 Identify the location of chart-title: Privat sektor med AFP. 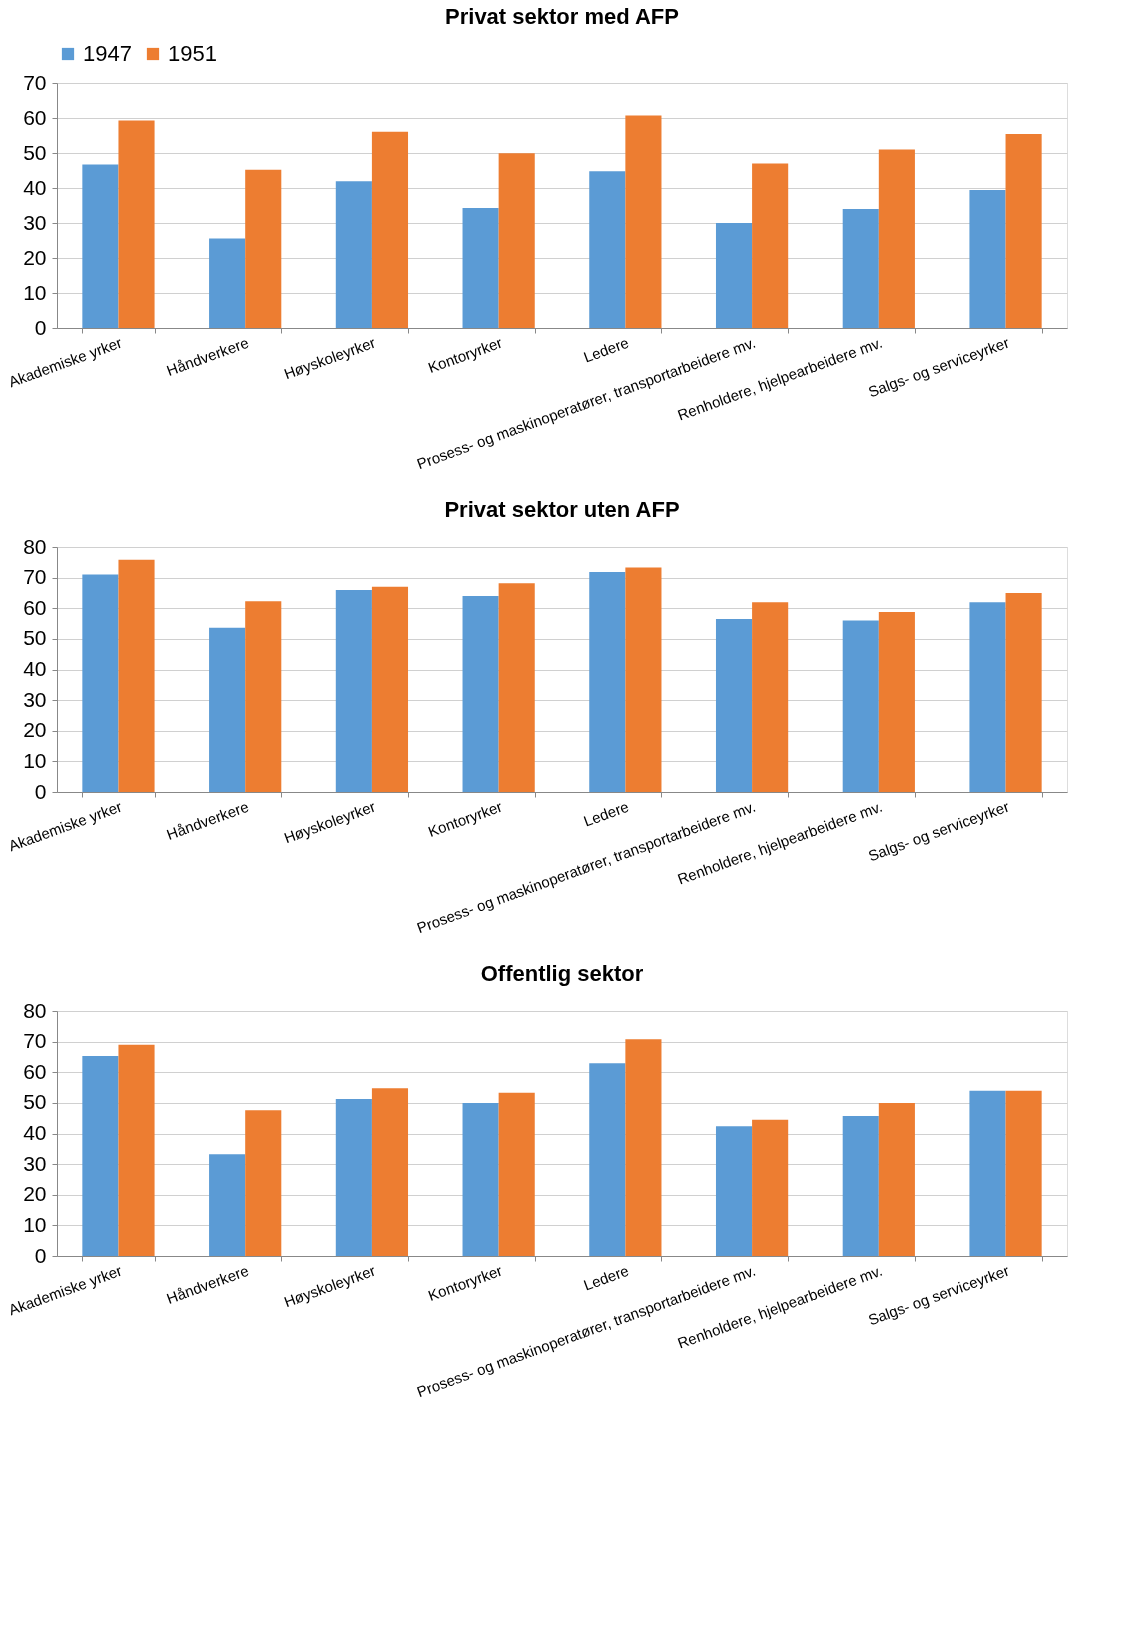
(562, 16).